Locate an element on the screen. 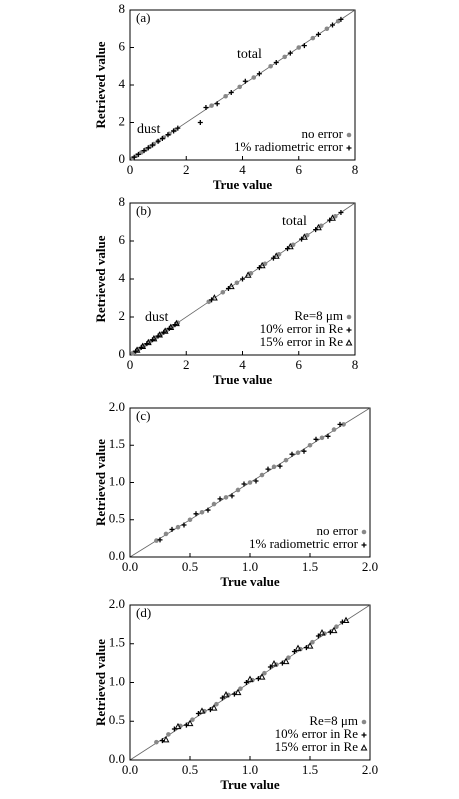 The height and width of the screenshot is (799, 459). legend-label: 1% radiometric error is located at coordinates (304, 543).